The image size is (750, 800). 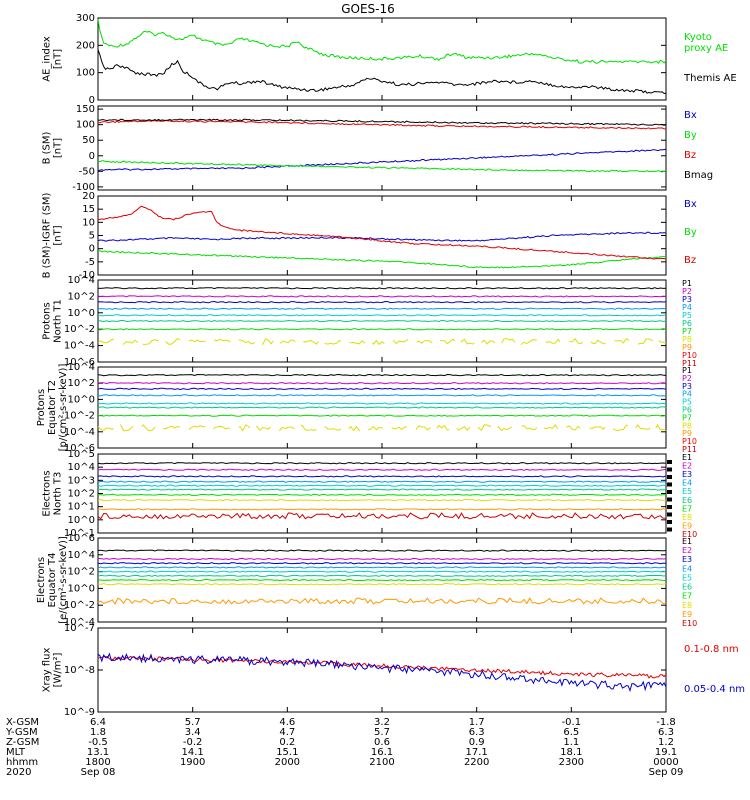 I want to click on legend-entry: E1, so click(x=687, y=541).